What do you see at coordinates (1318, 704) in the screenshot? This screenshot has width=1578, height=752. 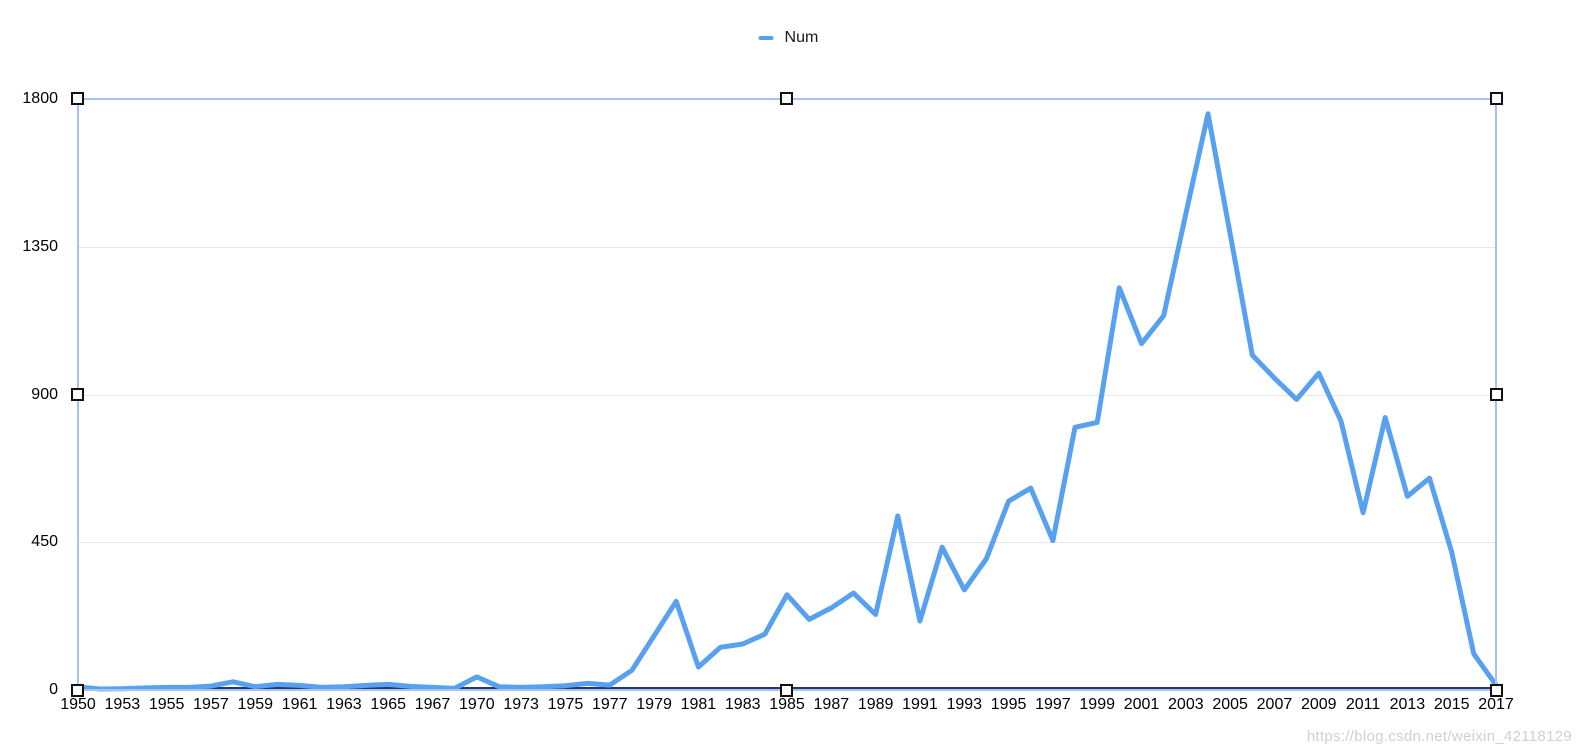 I see `x-tick-label: 2009` at bounding box center [1318, 704].